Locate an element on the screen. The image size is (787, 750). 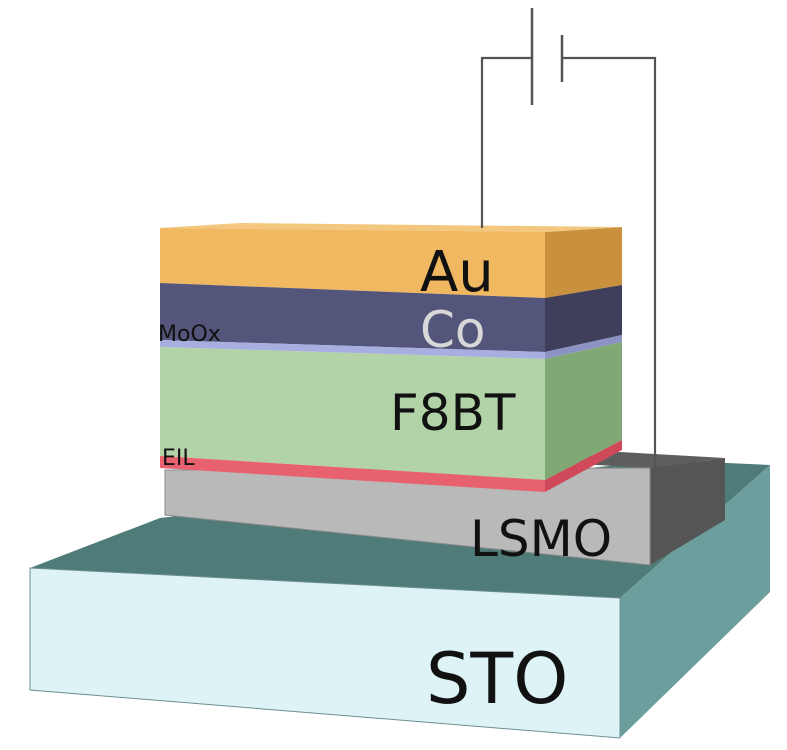
co-right-face is located at coordinates (583, 318).